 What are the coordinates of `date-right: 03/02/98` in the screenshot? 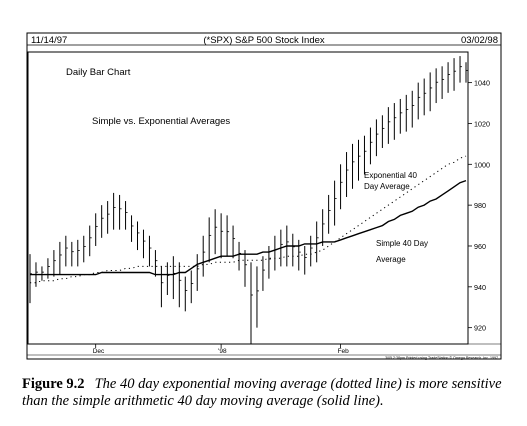 It's located at (479, 40).